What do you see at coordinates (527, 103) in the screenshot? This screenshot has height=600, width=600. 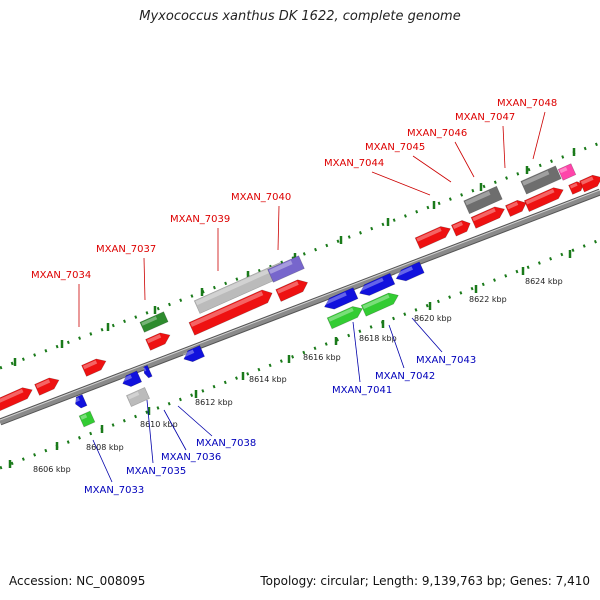 I see `forward-gene-label: MXAN_7048` at bounding box center [527, 103].